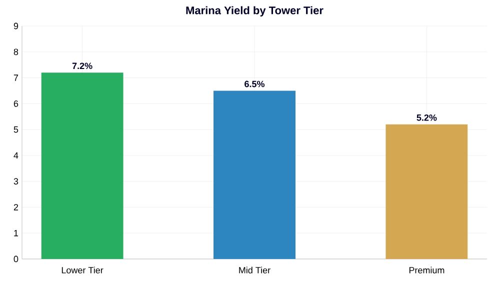  Describe the element at coordinates (16, 233) in the screenshot. I see `y-tick-label: 1` at that location.